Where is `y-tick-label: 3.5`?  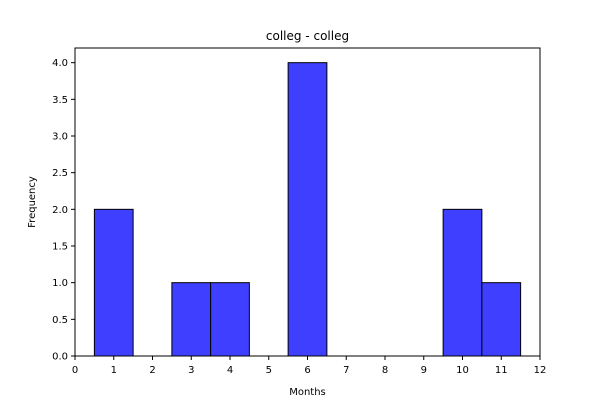 y-tick-label: 3.5 is located at coordinates (60, 100).